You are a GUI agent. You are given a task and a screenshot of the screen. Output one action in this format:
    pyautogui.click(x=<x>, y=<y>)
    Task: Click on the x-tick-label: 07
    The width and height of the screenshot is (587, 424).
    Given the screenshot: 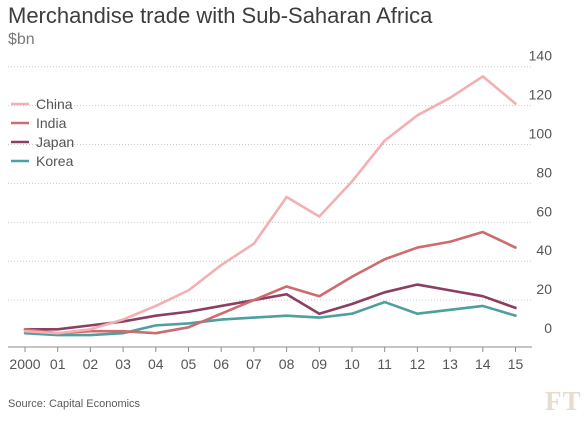 What is the action you would take?
    pyautogui.click(x=254, y=364)
    